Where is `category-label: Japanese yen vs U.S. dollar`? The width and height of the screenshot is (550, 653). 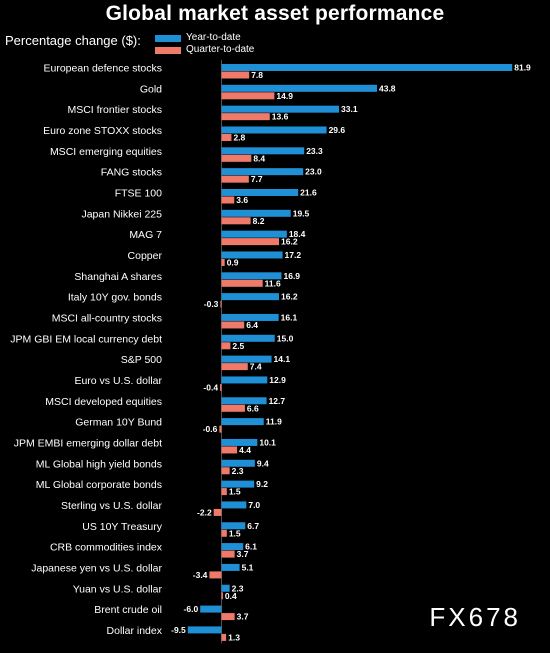 category-label: Japanese yen vs U.S. dollar is located at coordinates (96, 568).